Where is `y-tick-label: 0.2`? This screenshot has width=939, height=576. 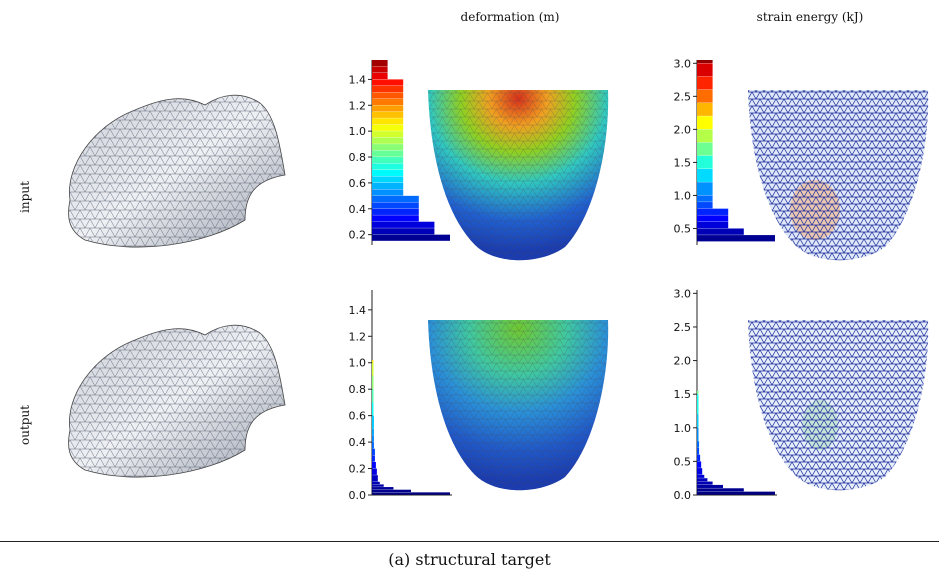 y-tick-label: 0.2 is located at coordinates (358, 469).